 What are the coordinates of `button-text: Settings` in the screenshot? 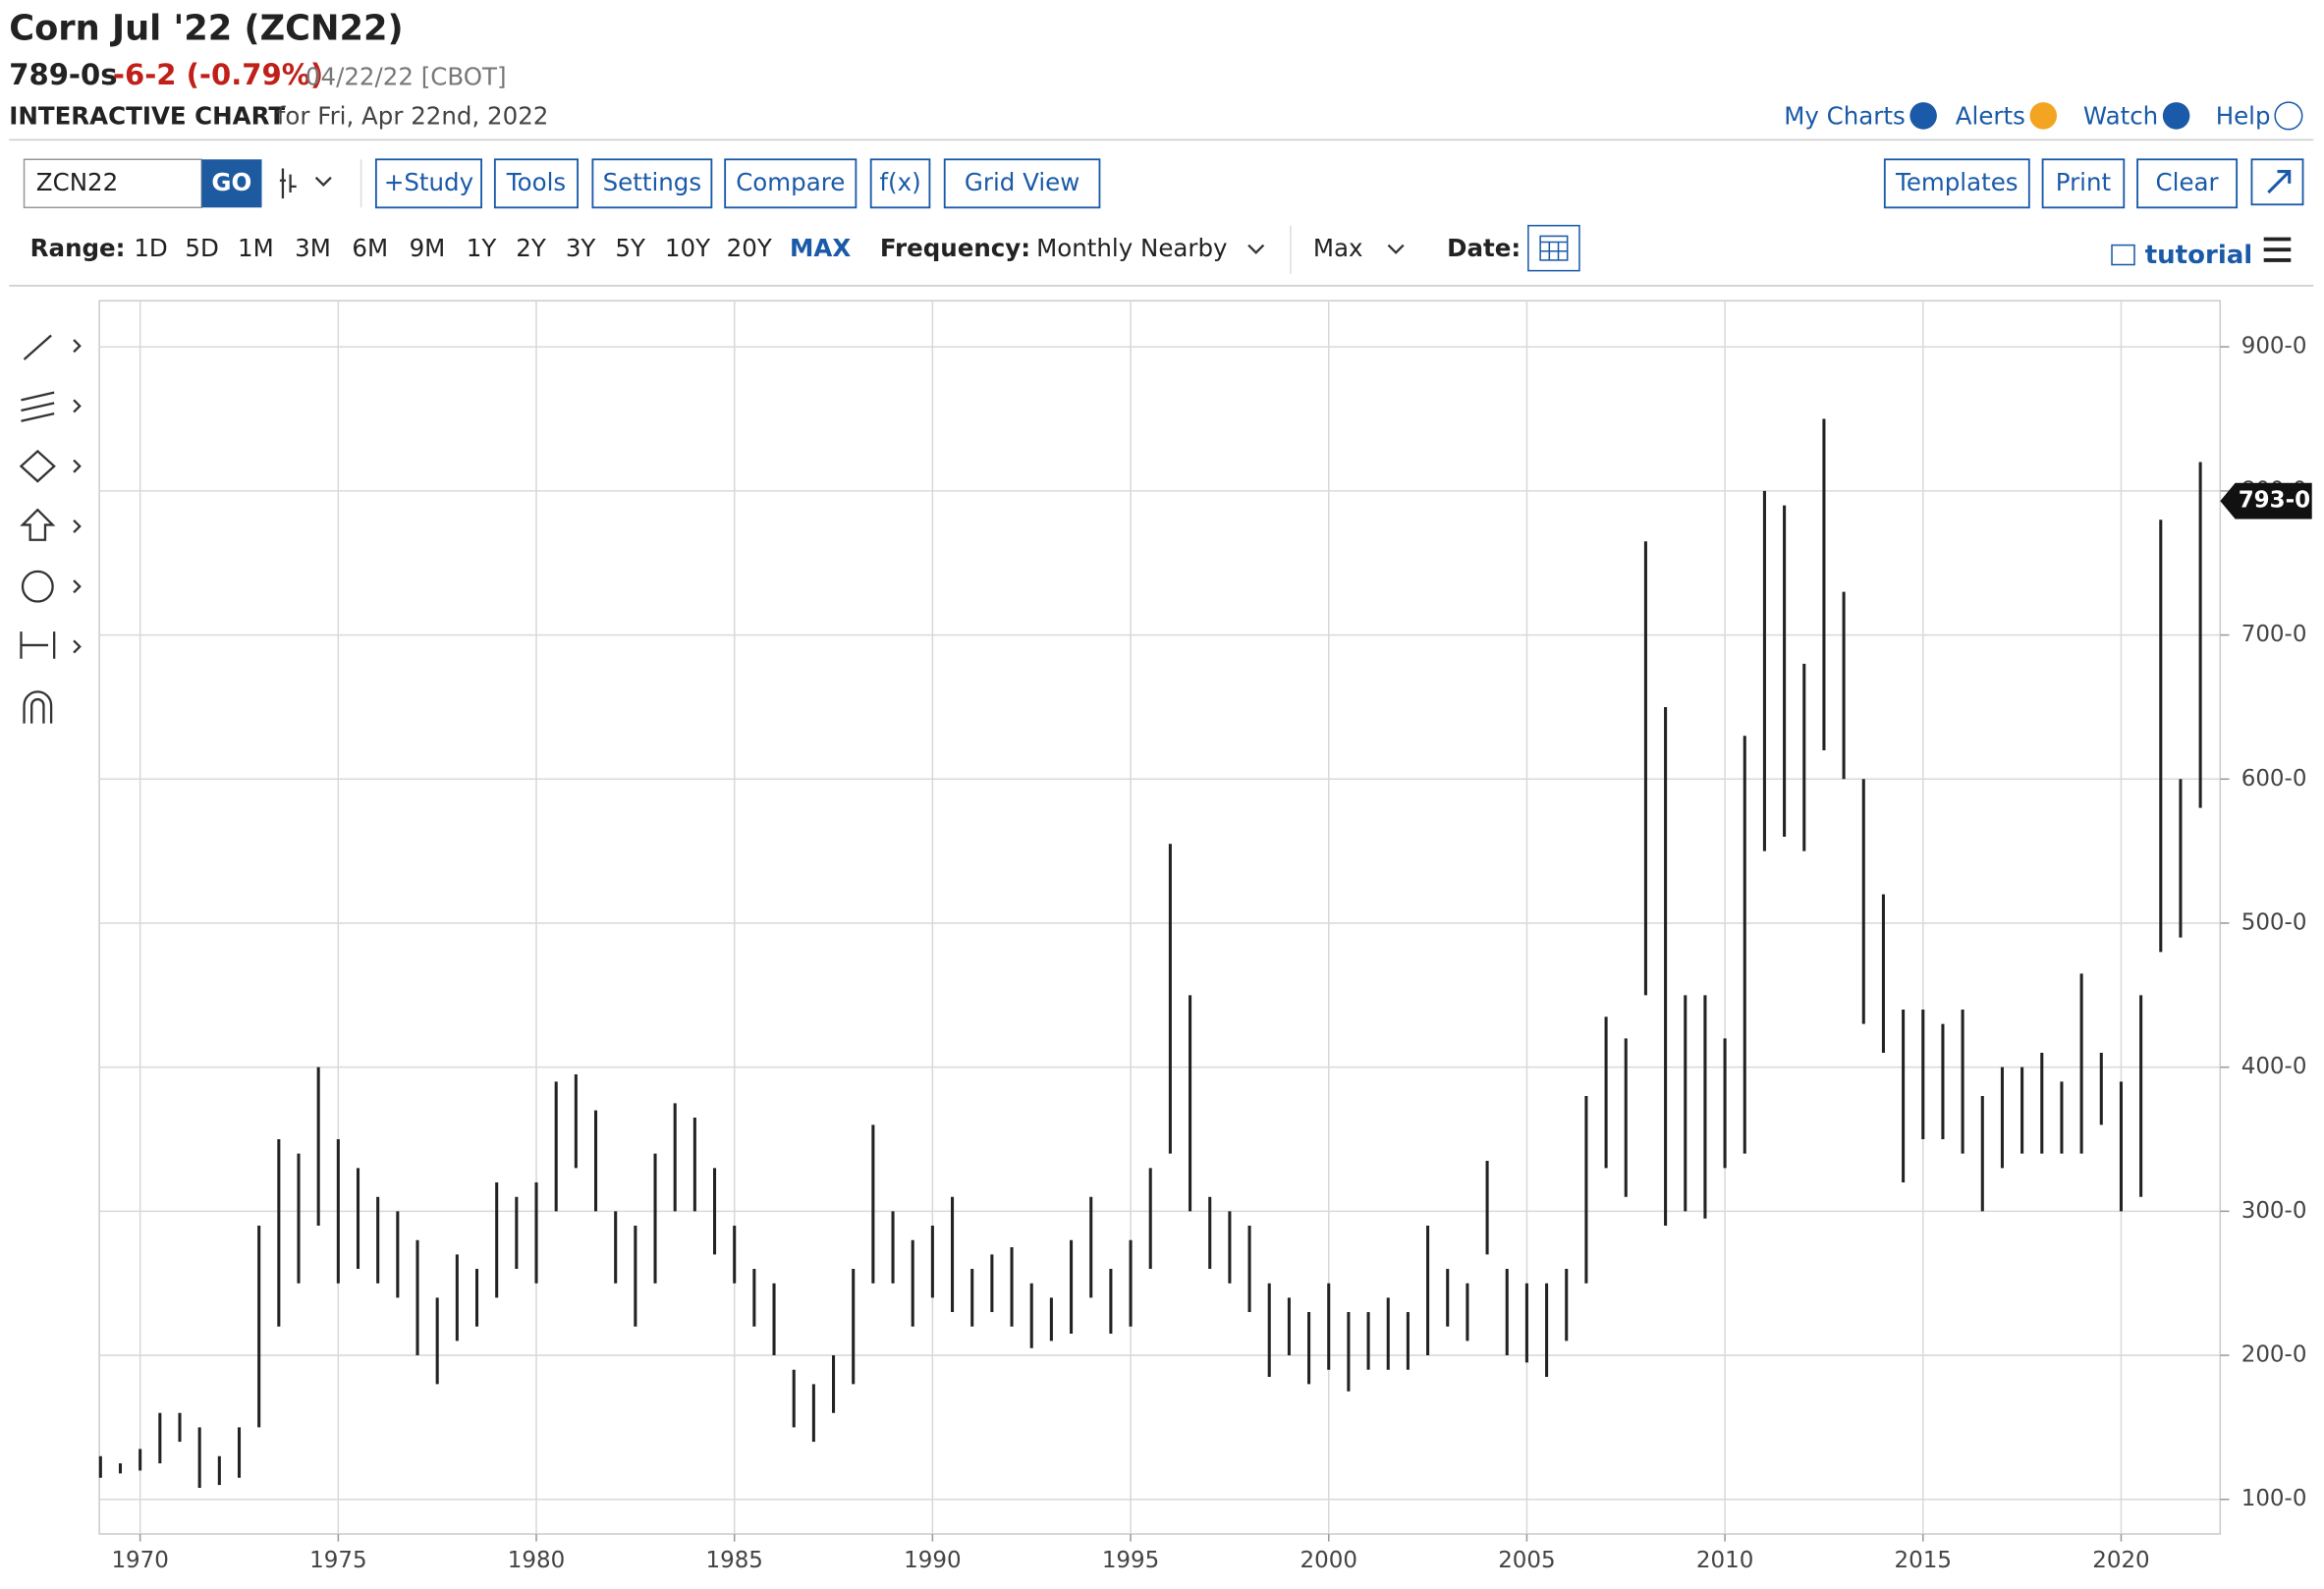 It's located at (652, 182).